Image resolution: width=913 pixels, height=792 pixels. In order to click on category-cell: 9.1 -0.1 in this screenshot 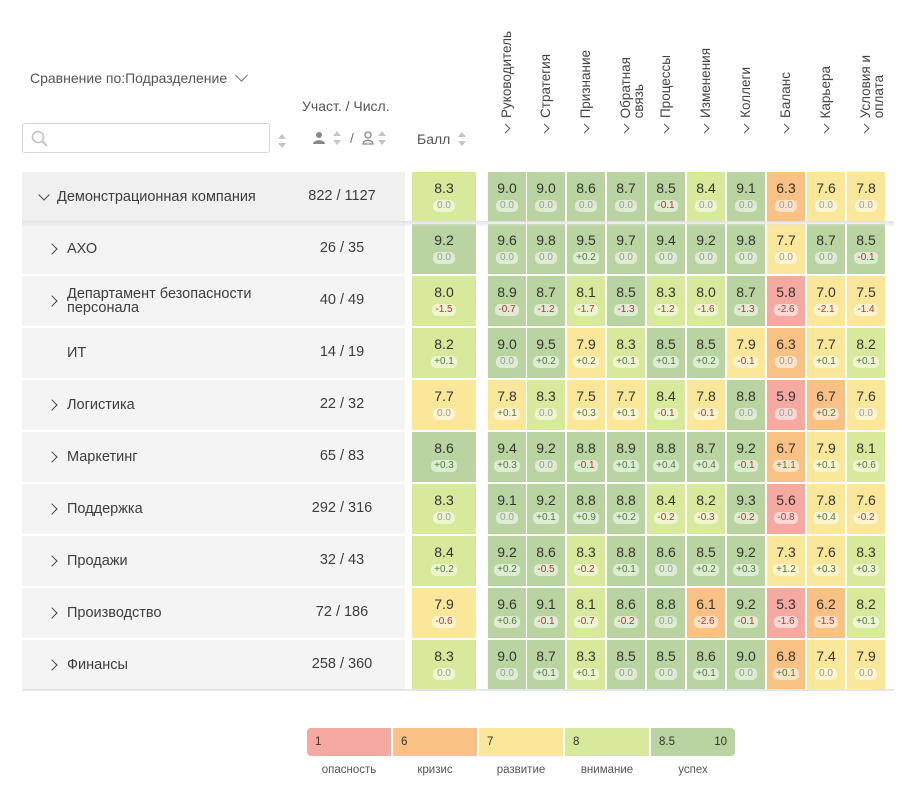, I will do `click(546, 613)`.